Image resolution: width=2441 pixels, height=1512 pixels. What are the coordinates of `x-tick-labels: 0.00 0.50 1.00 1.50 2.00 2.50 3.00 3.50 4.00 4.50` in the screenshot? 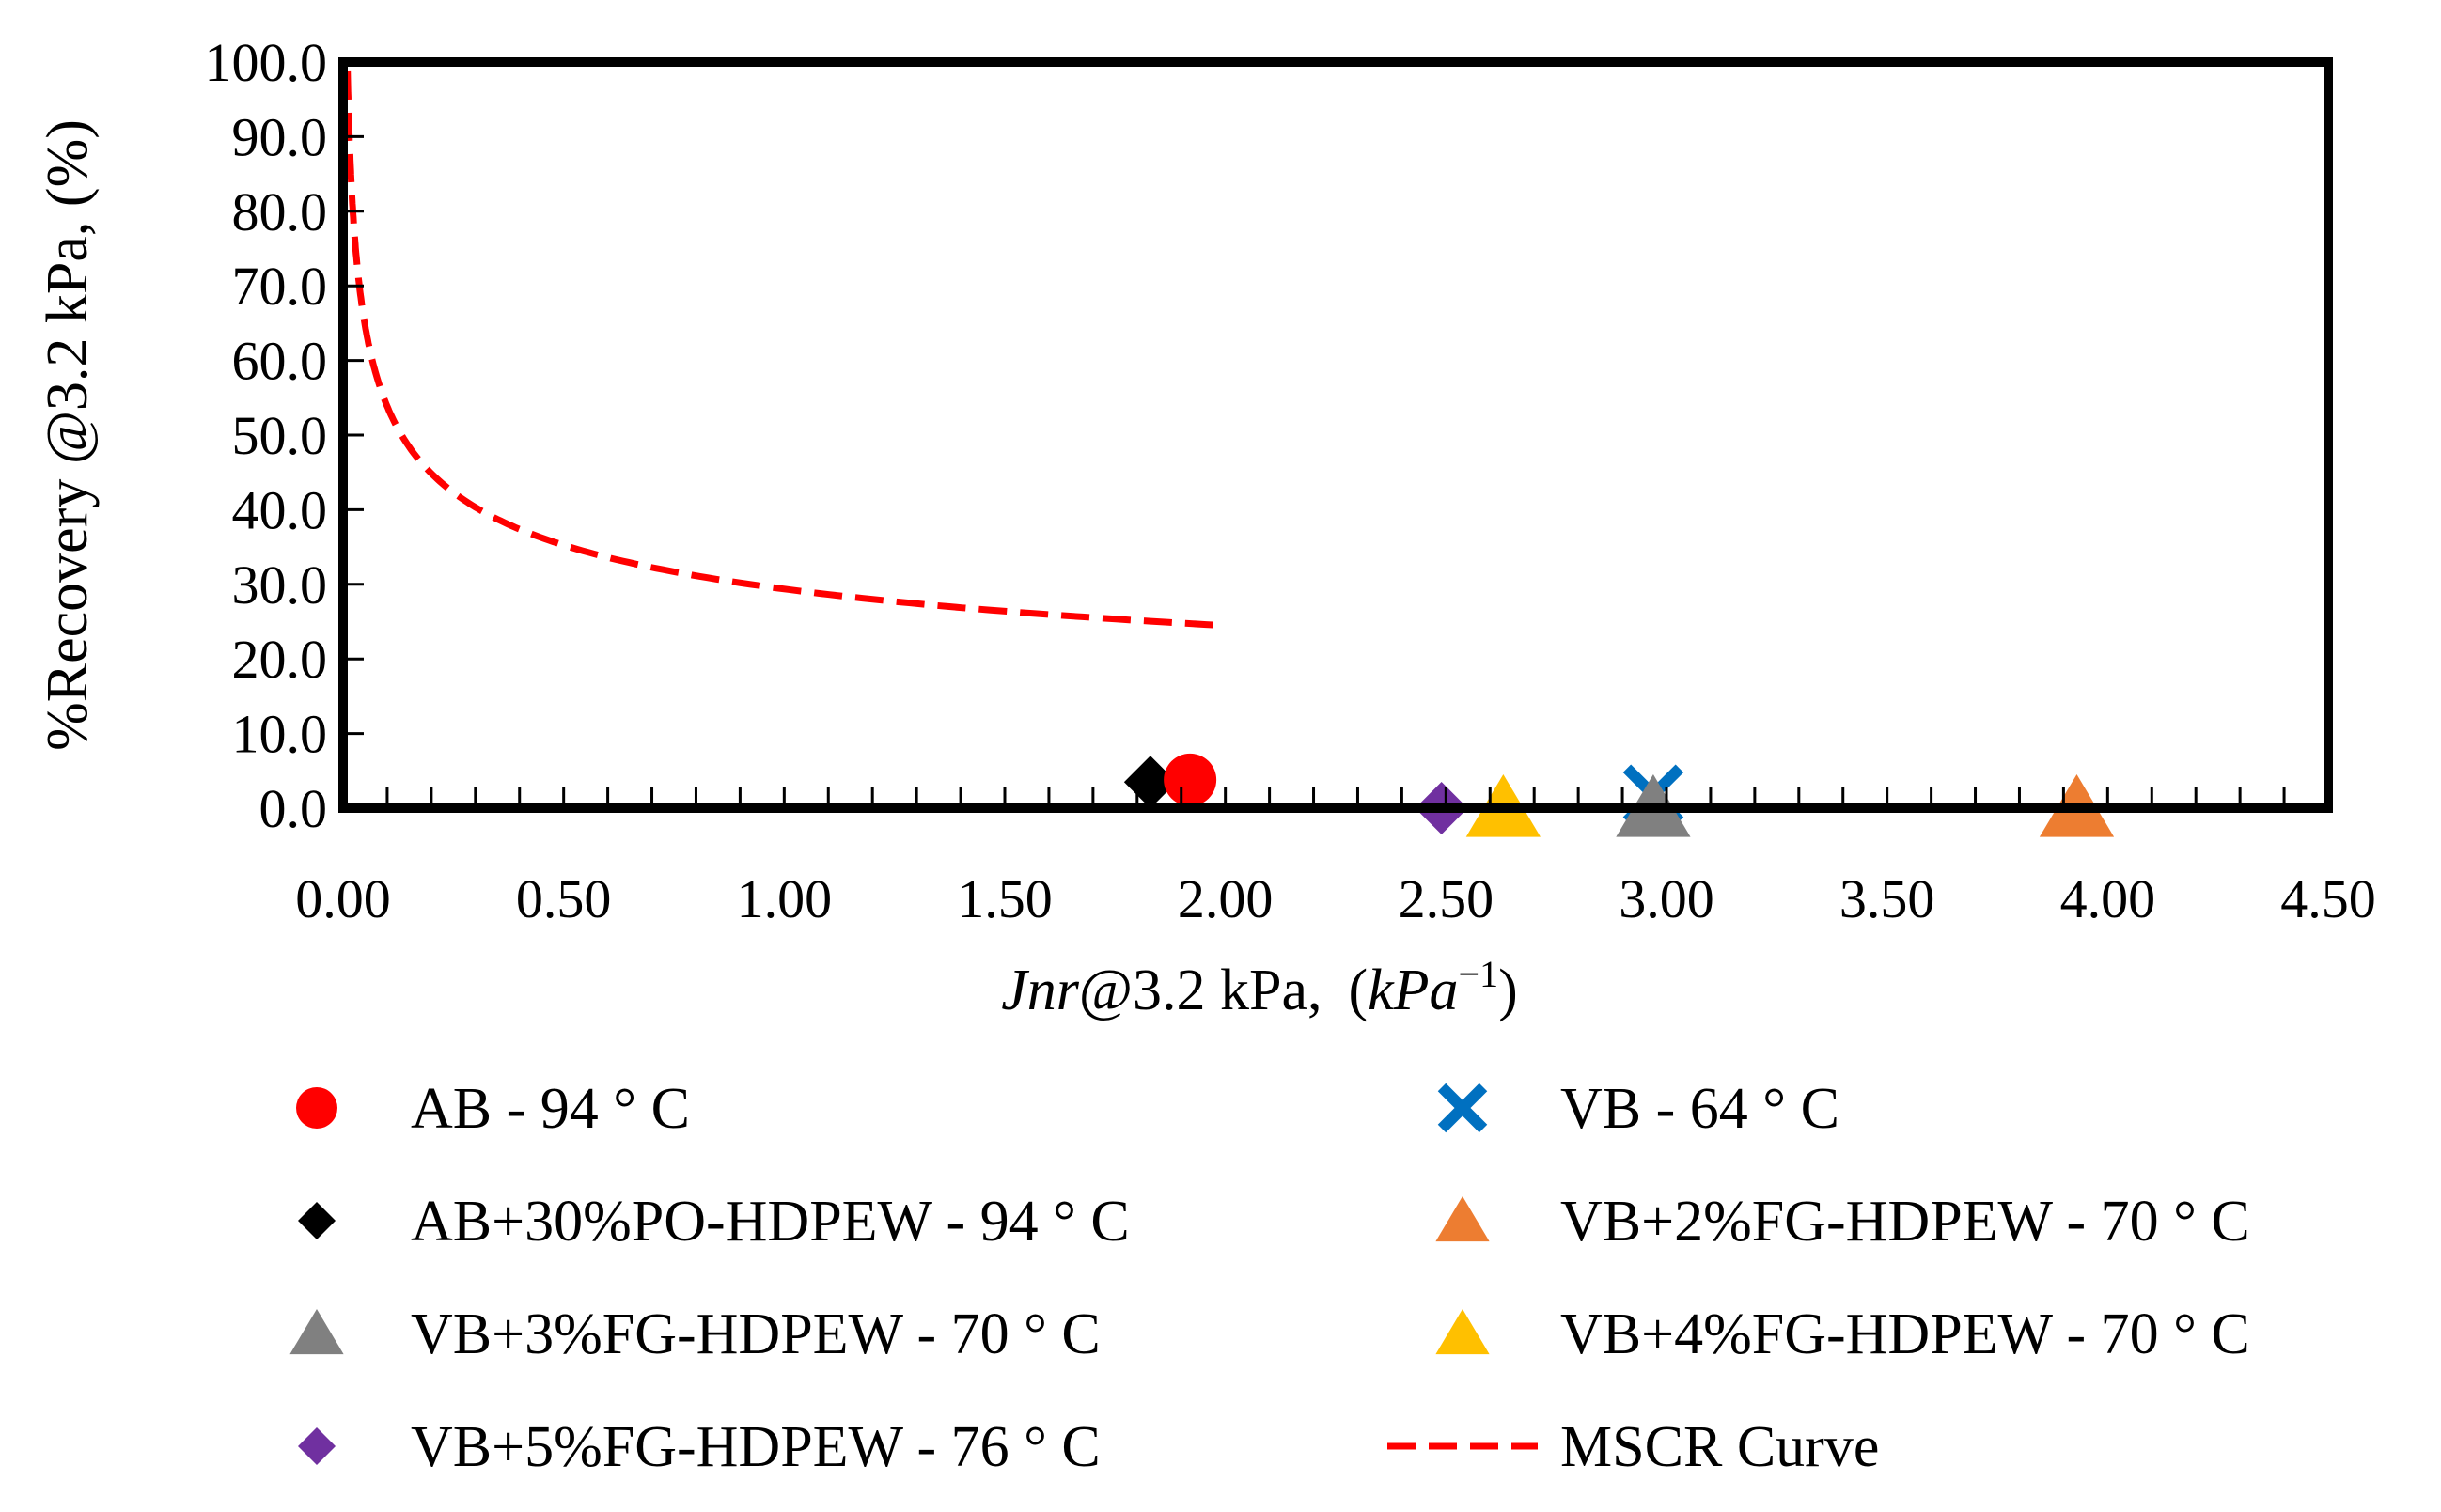 It's located at (1335, 898).